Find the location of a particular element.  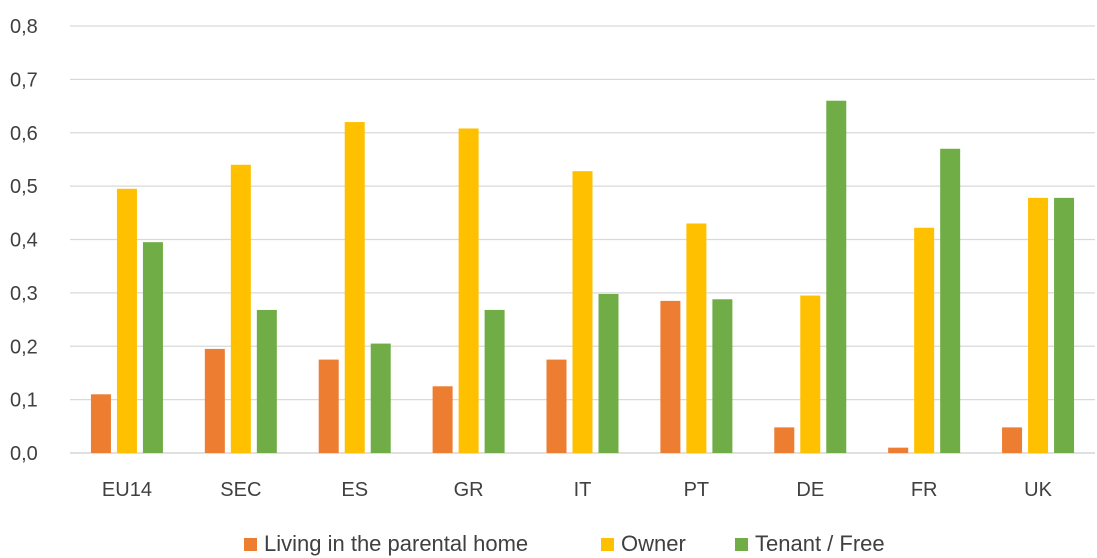

x-axis-ticks: EU14 SEC ES GR IT PT DE FR UK is located at coordinates (577, 490).